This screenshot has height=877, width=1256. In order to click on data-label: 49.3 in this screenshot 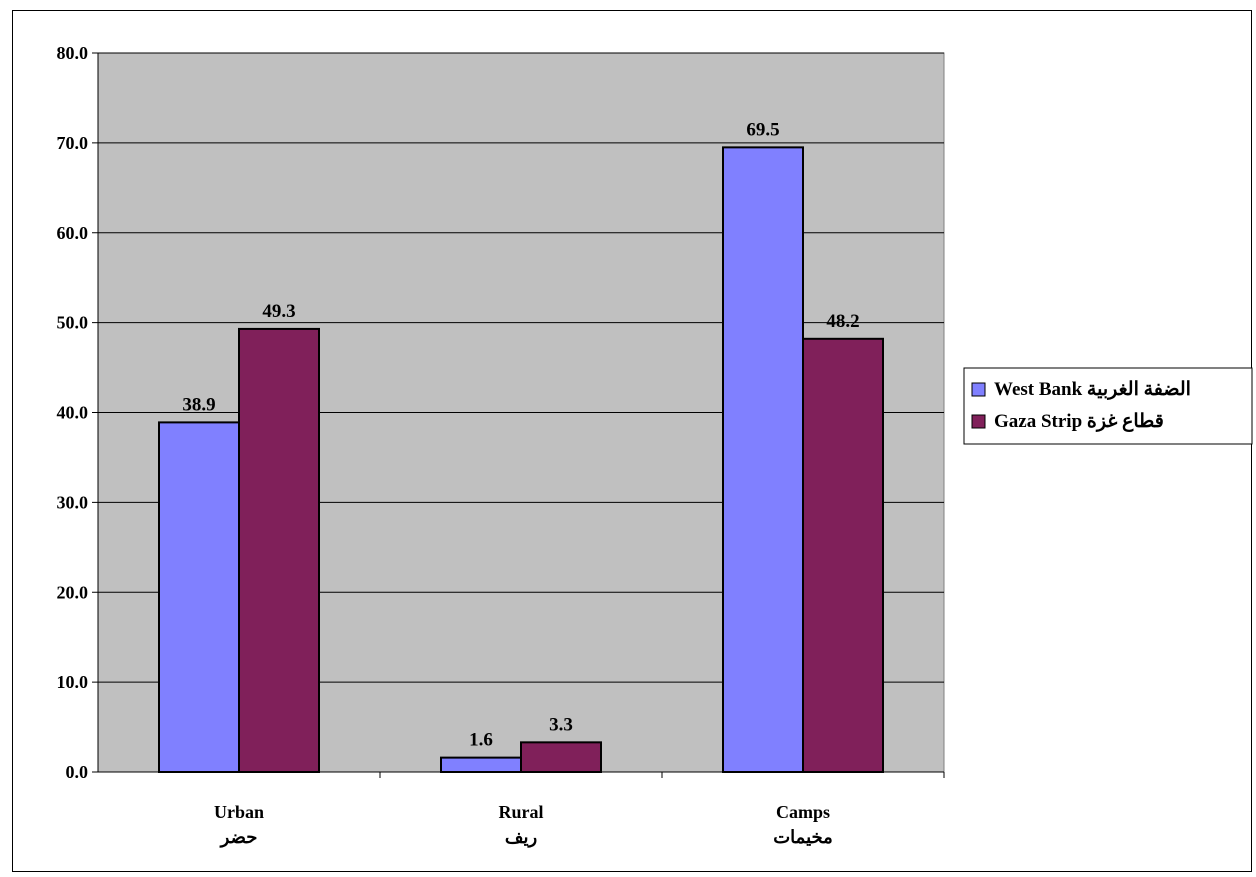, I will do `click(278, 311)`.